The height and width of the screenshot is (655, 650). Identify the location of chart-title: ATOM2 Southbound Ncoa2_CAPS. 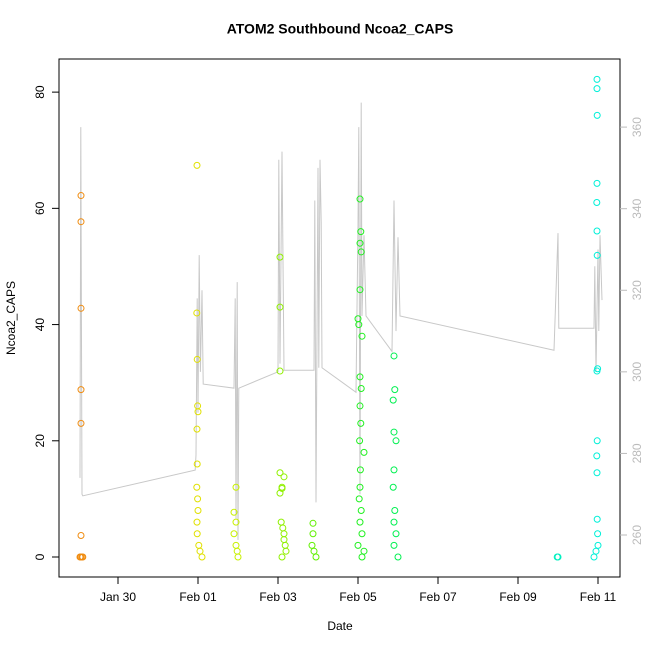
(340, 29).